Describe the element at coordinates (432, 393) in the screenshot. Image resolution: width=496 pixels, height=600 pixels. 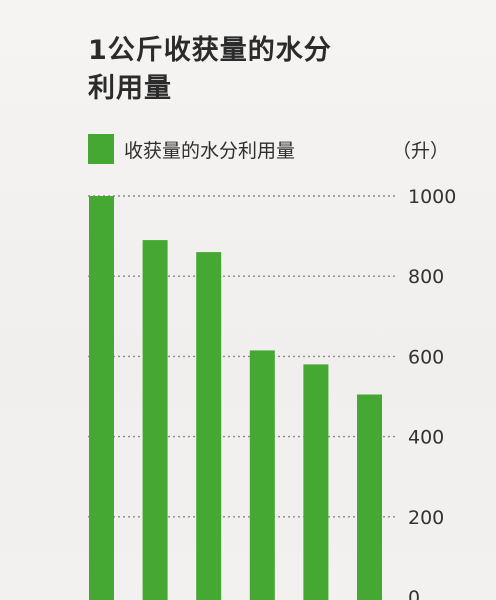
I see `y-tick-labels: 0 200 400 600 800 1000` at that location.